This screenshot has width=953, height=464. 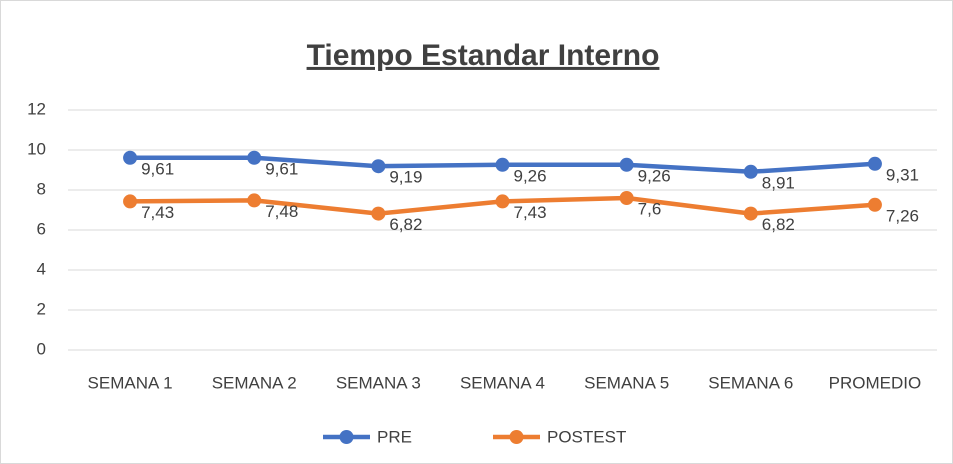 I want to click on data-label: 9,31, so click(x=902, y=174).